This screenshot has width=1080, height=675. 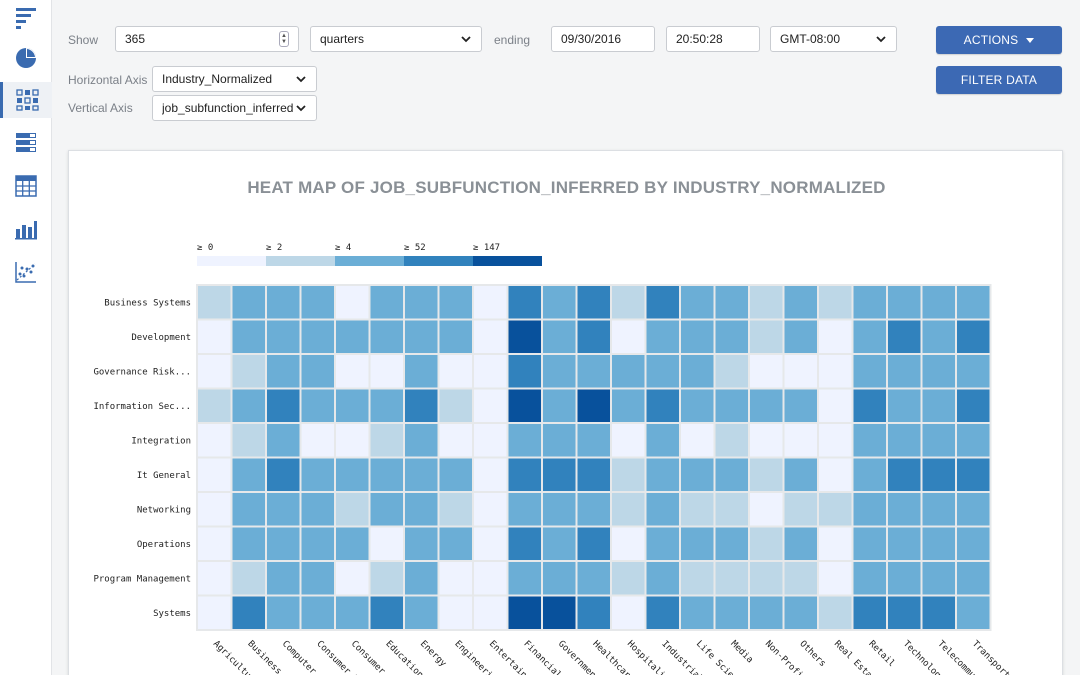 What do you see at coordinates (142, 579) in the screenshot?
I see `y-axis-label: Program Management` at bounding box center [142, 579].